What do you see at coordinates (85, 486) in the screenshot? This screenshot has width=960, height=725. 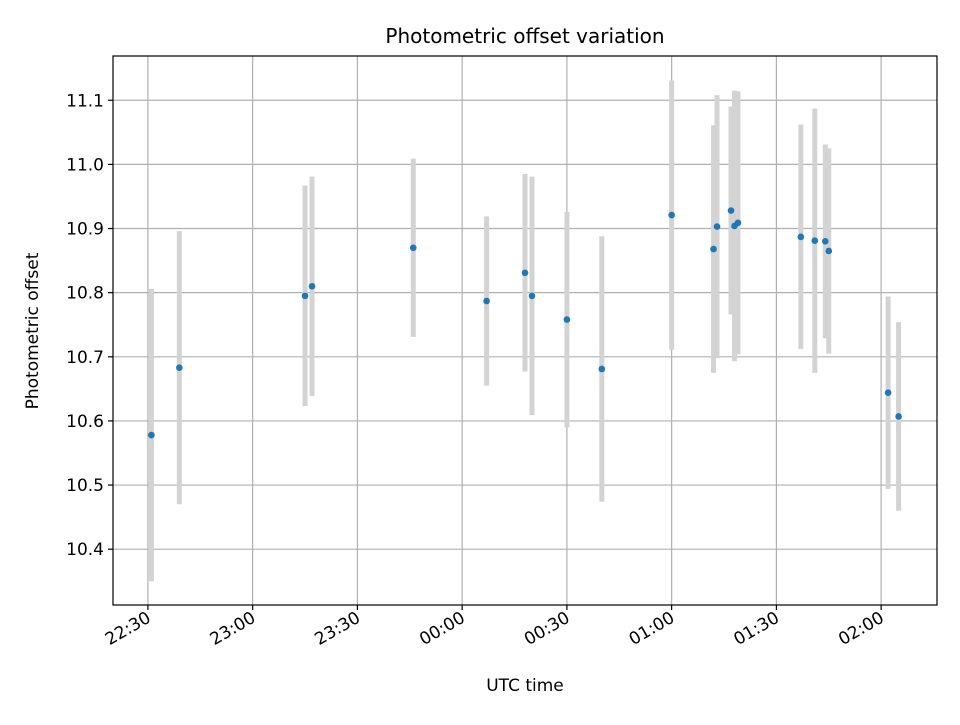 I see `y-tick-label: 10.5` at bounding box center [85, 486].